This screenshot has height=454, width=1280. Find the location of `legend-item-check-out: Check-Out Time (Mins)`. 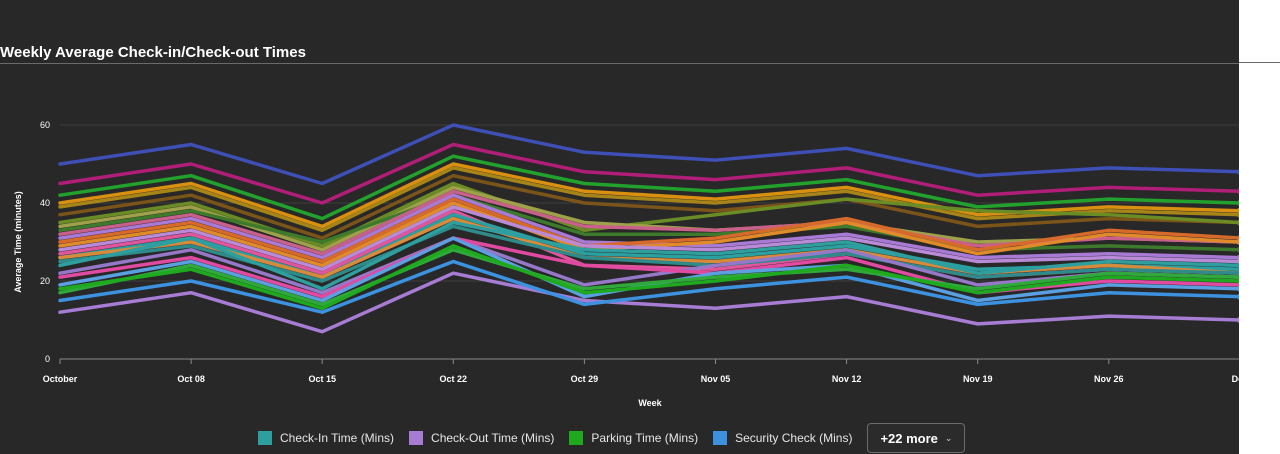

legend-item-check-out: Check-Out Time (Mins) is located at coordinates (481, 438).